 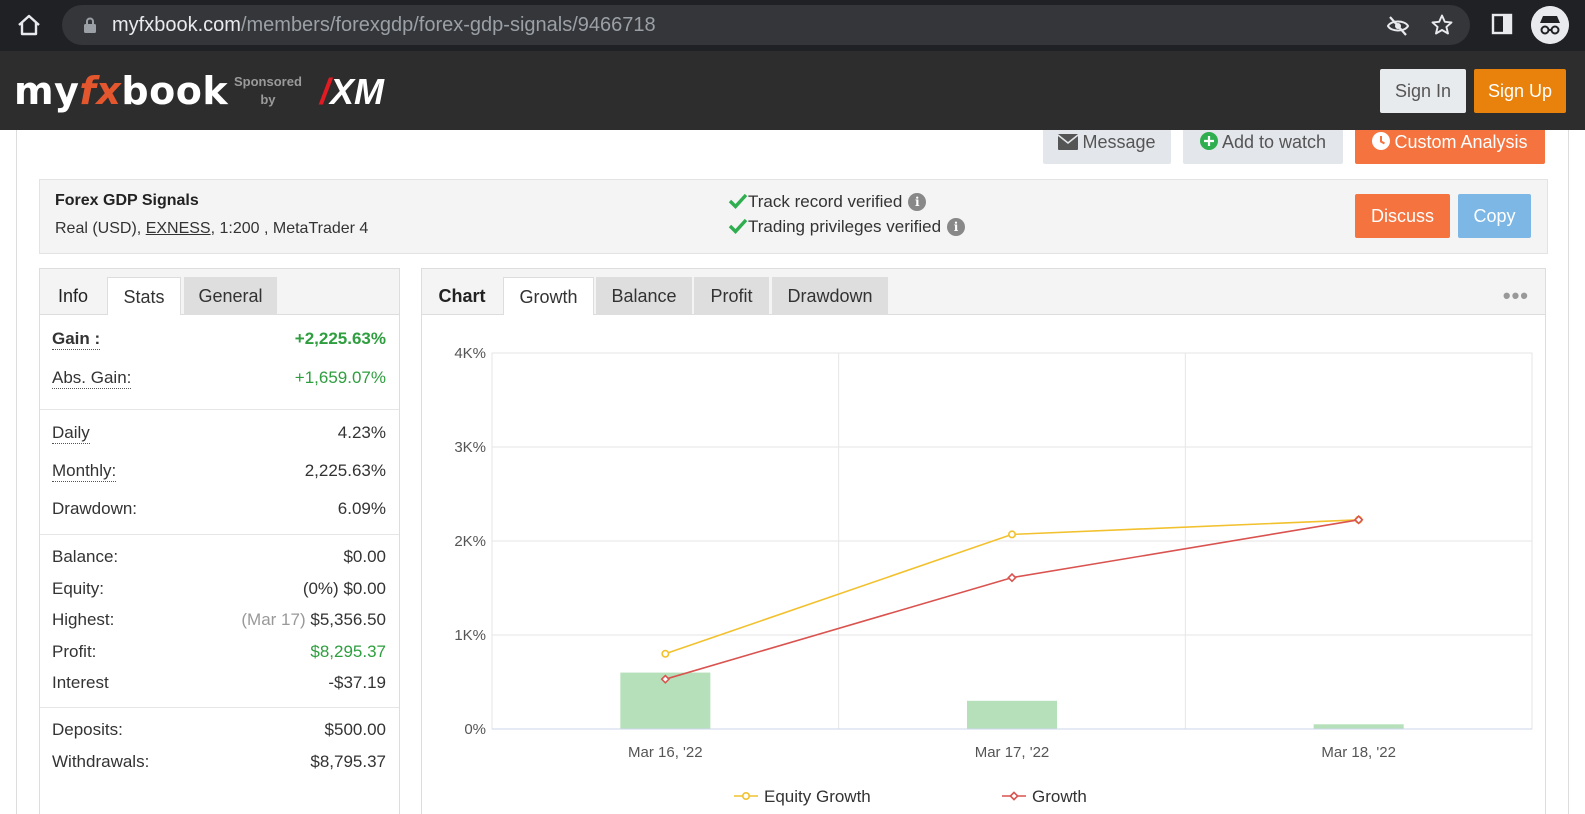 What do you see at coordinates (219, 380) in the screenshot?
I see `stat-abs-gain: Abs. Gain: +1,659.07%` at bounding box center [219, 380].